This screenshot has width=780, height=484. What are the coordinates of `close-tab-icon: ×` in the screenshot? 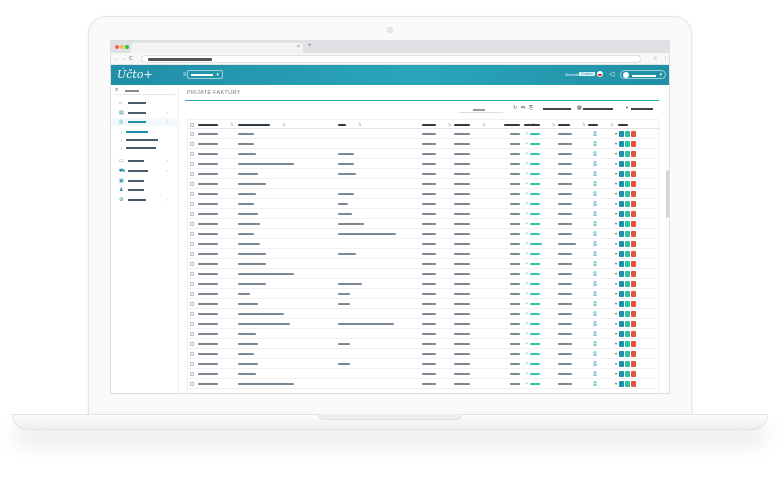 It's located at (298, 47).